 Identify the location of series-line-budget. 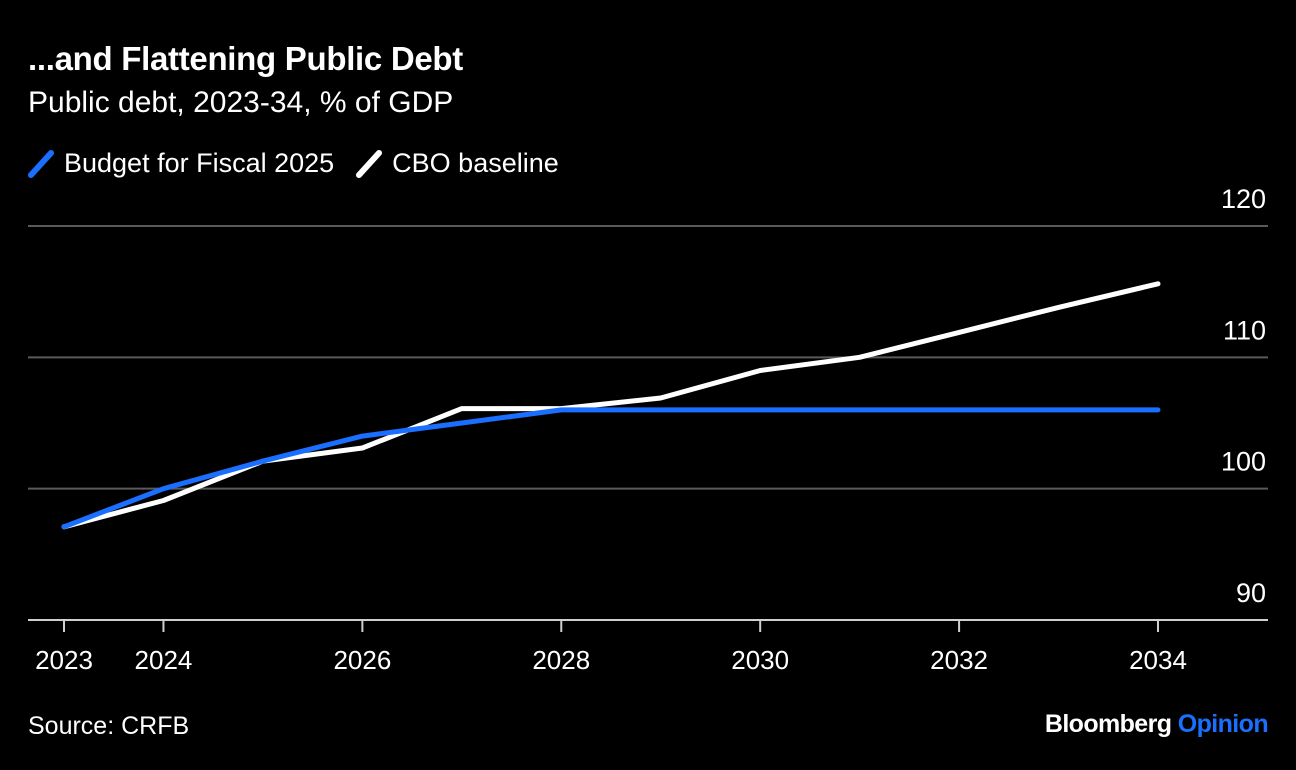
(611, 468).